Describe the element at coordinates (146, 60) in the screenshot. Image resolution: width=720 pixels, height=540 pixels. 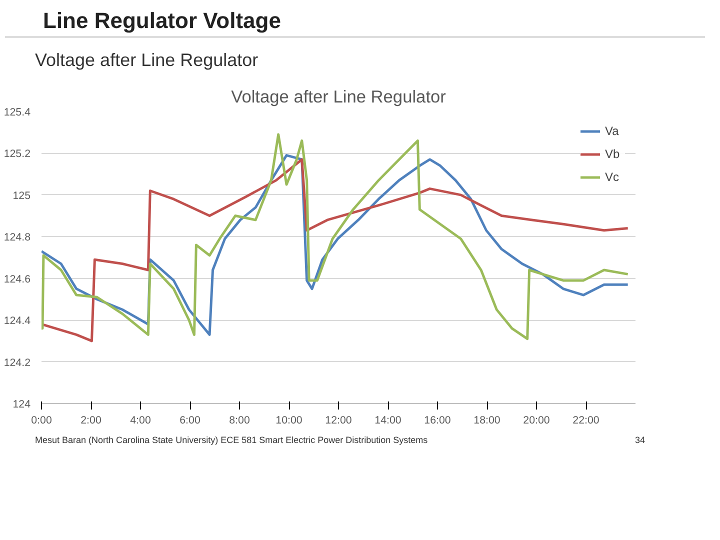
I see `text: Voltage after Line Regulator` at that location.